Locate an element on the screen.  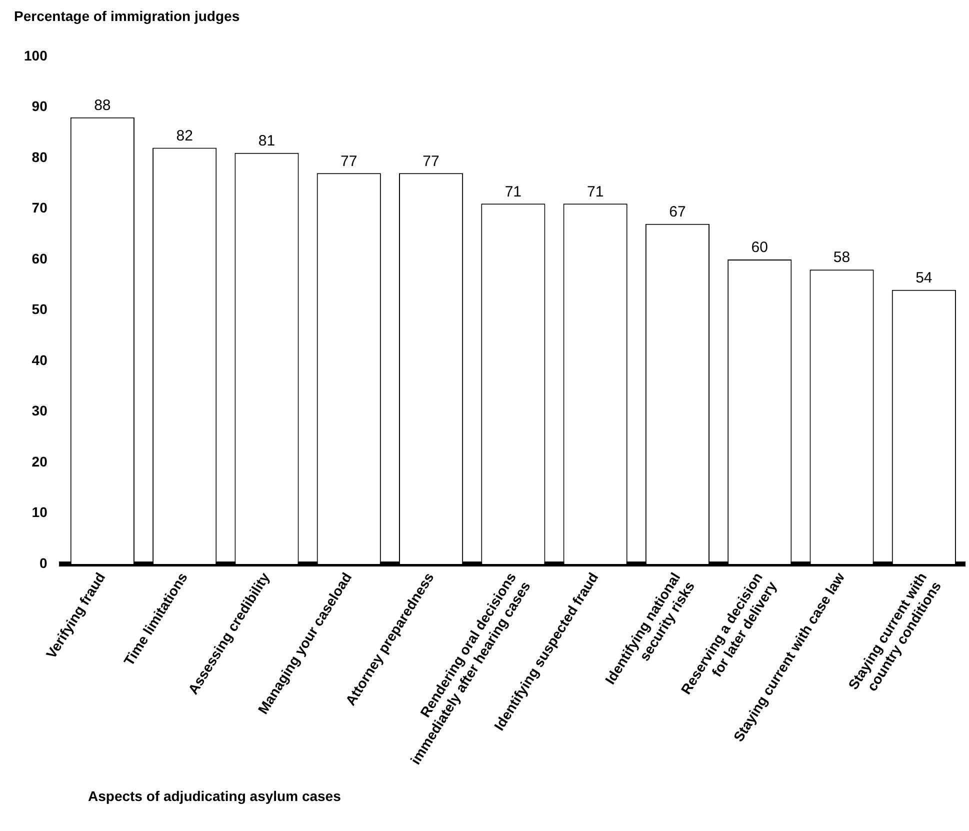
y-tick-label: 40 is located at coordinates (40, 360).